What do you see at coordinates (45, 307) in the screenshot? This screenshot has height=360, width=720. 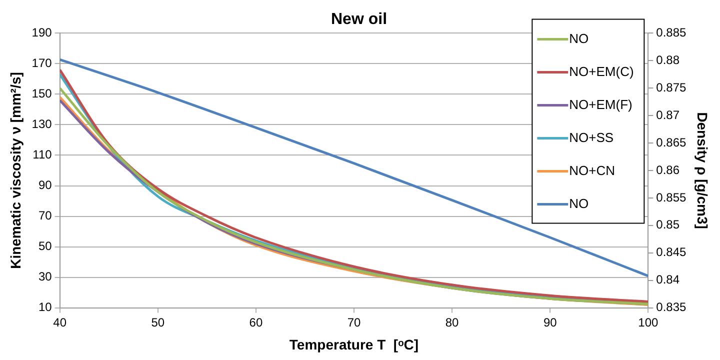 I see `y-tick-label: 10` at bounding box center [45, 307].